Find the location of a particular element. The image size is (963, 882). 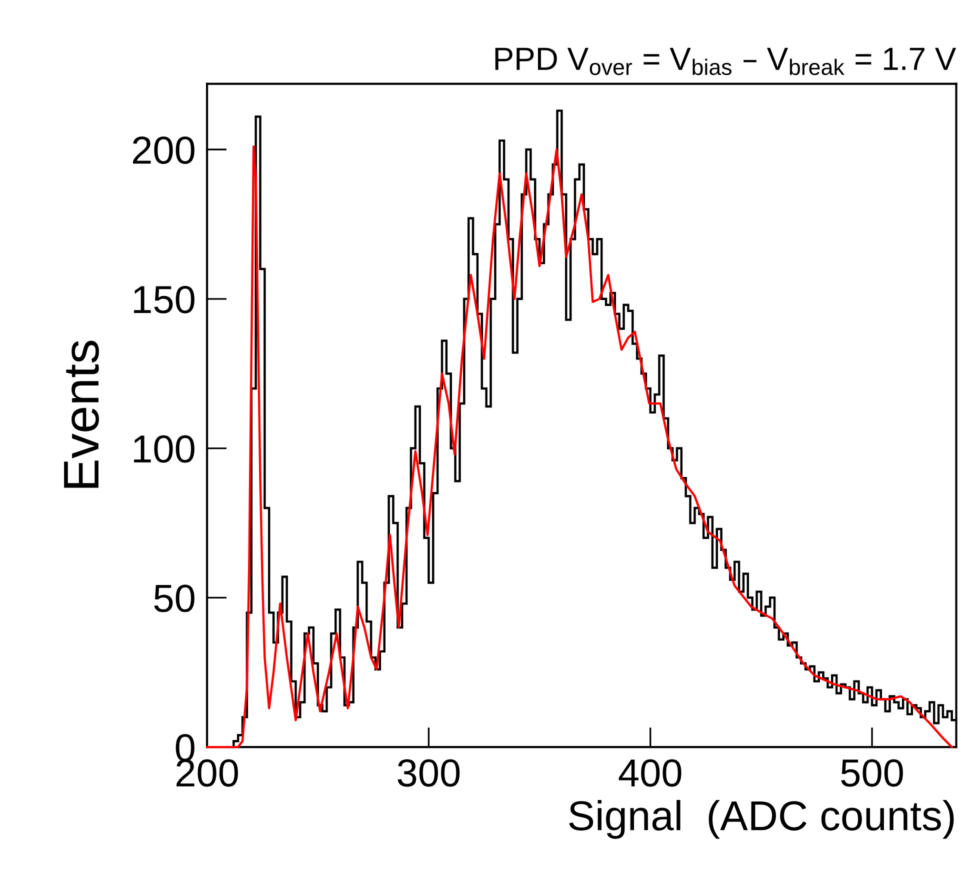

y-tick-label: 150 is located at coordinates (164, 300).